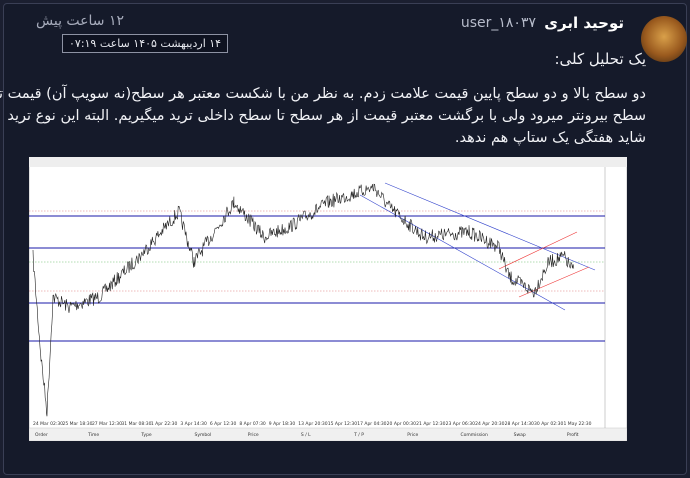 The height and width of the screenshot is (478, 690). I want to click on post-time: ۱۲ ساعت پیش, so click(80, 21).